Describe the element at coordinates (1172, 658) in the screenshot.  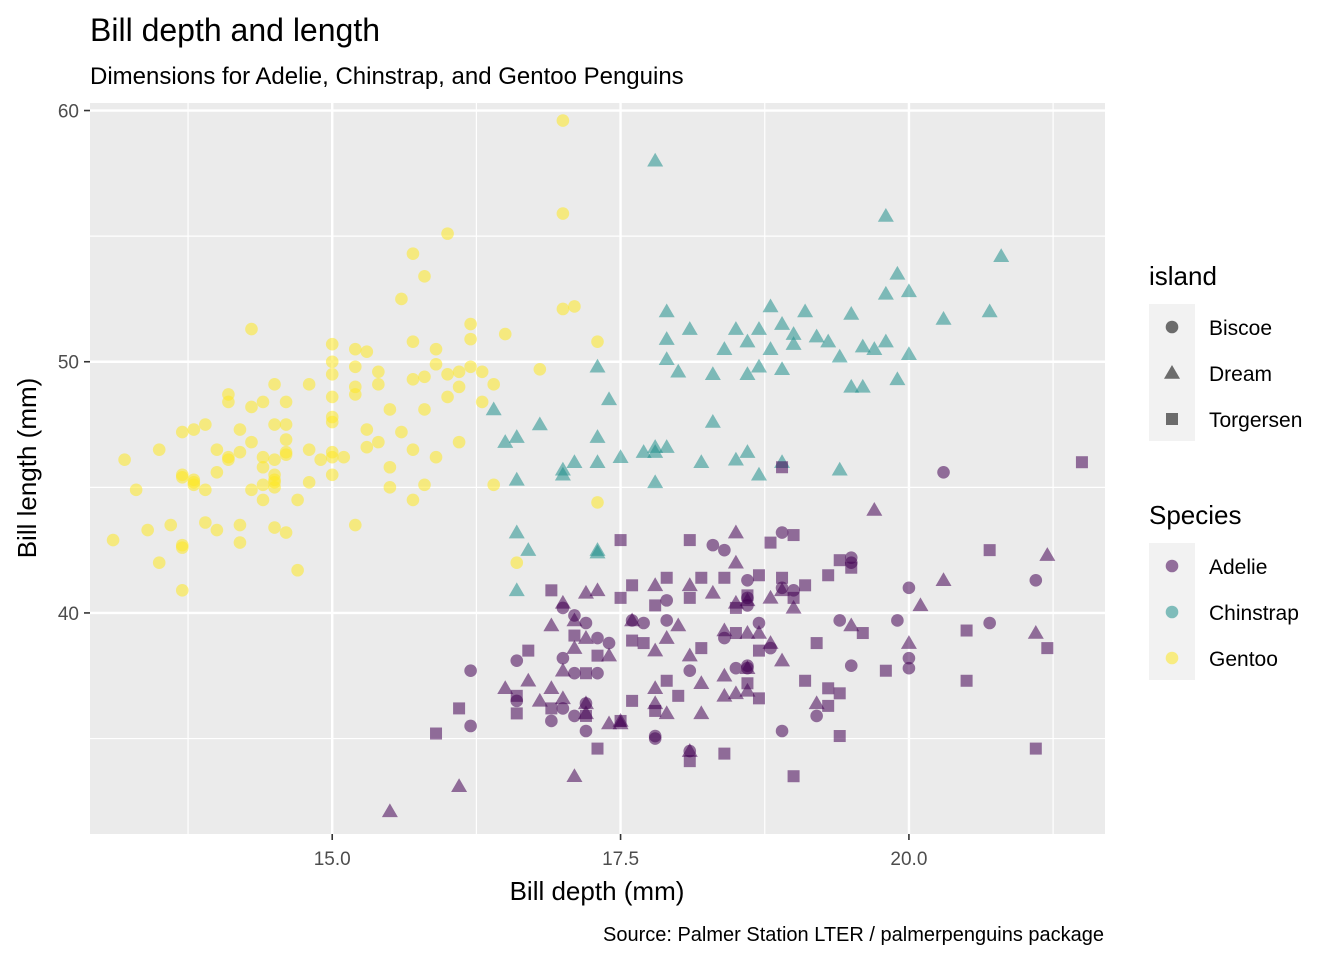
I see `legend-key-gentoo` at that location.